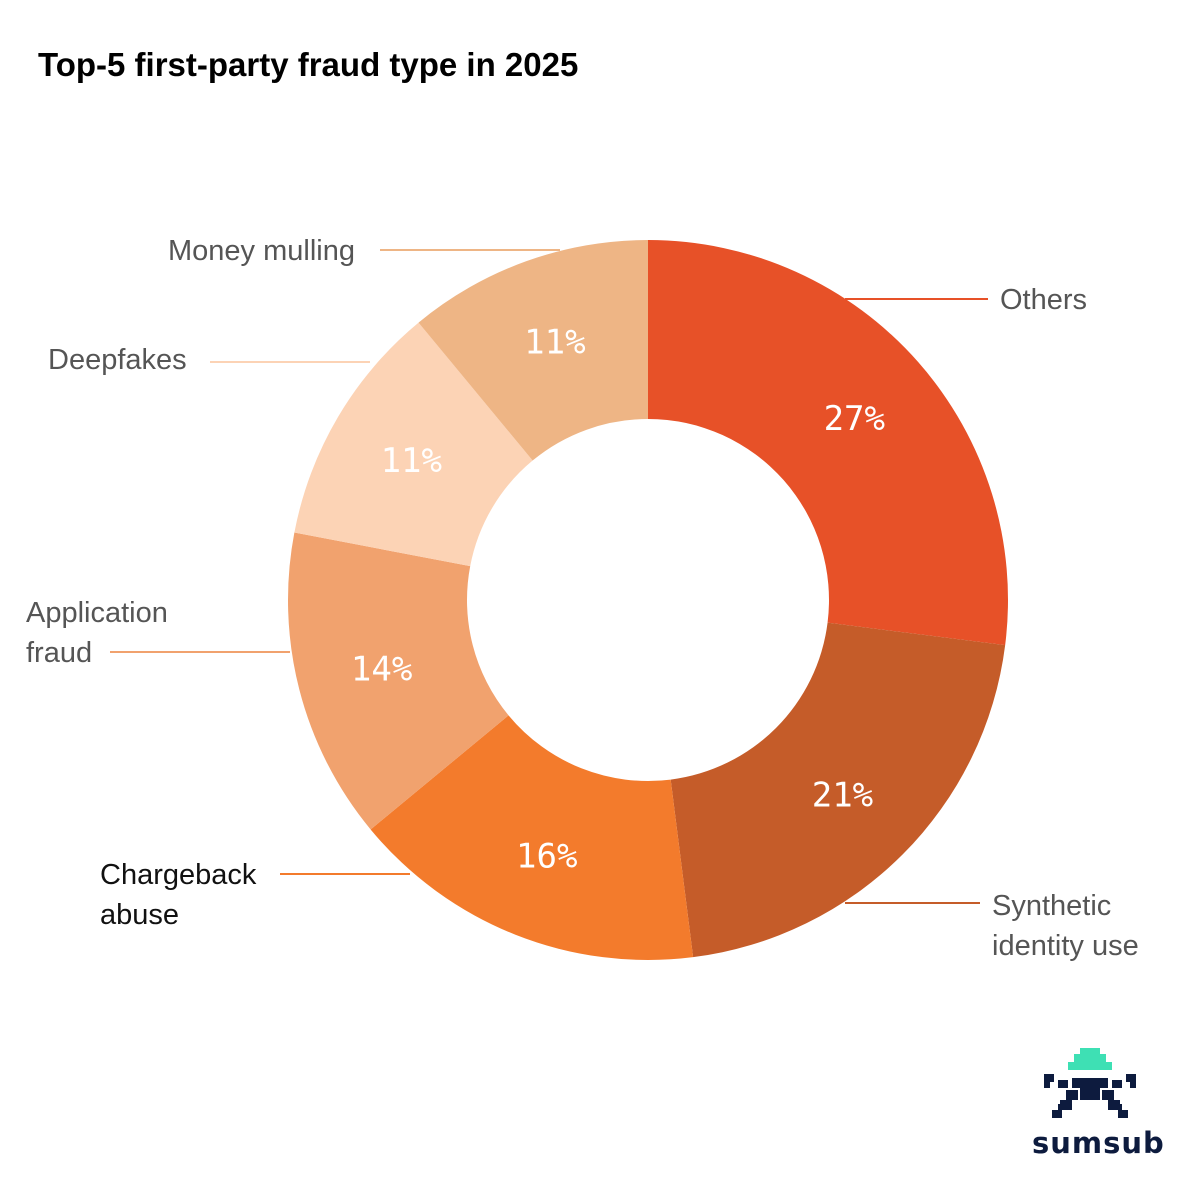 The width and height of the screenshot is (1200, 1200). Describe the element at coordinates (842, 795) in the screenshot. I see `value-label: 21%` at that location.